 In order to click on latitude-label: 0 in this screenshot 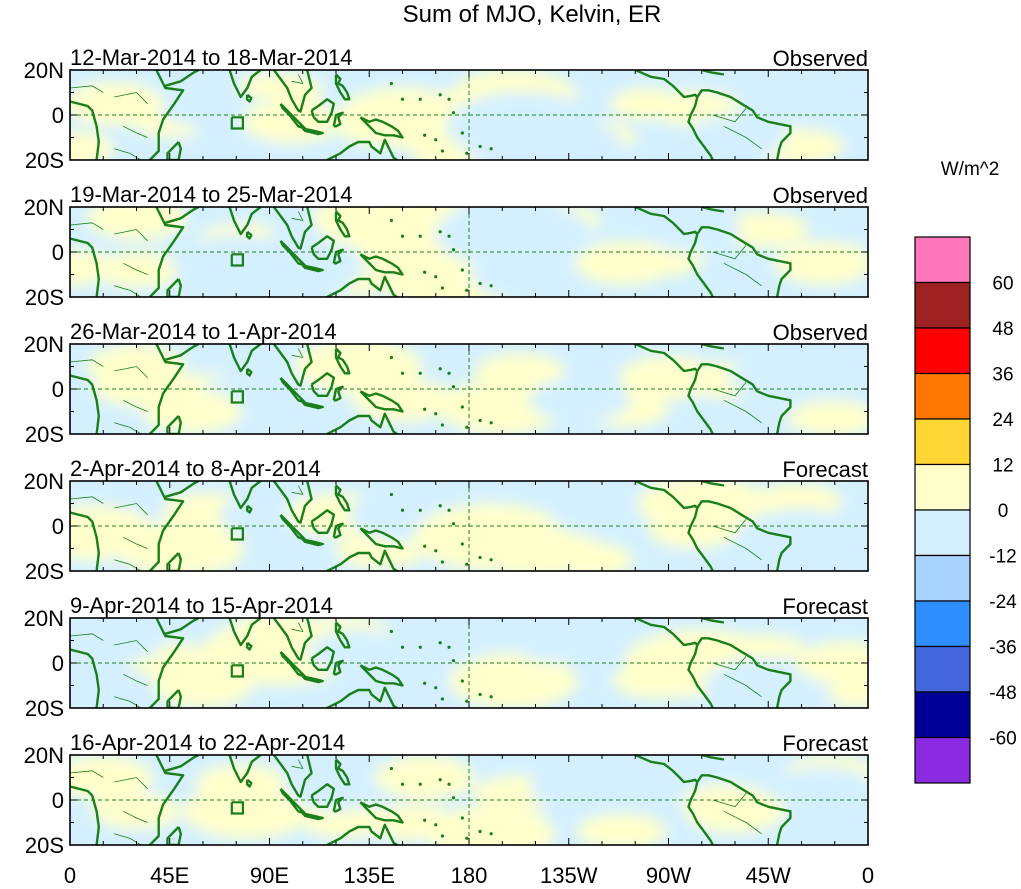, I will do `click(58, 252)`.